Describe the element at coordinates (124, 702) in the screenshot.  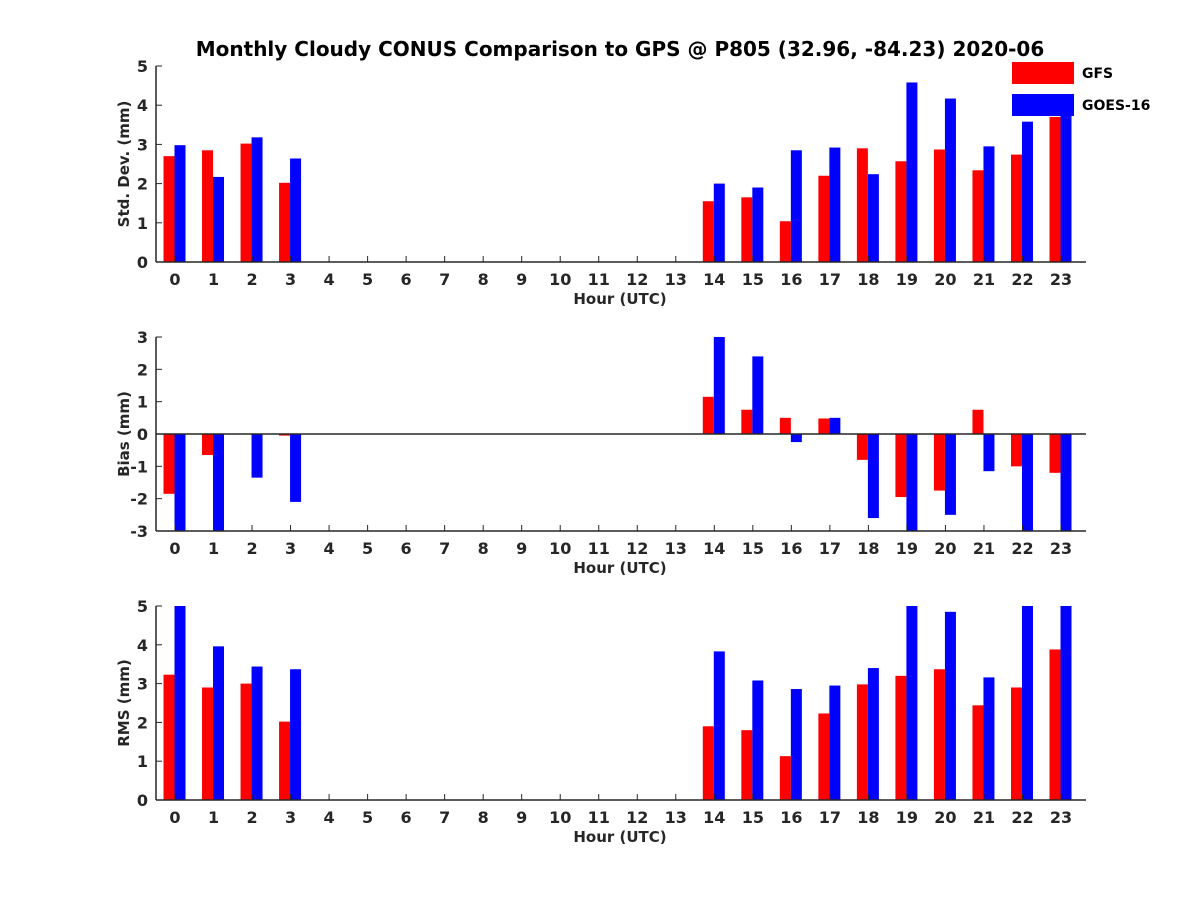
I see `y-axis-label: RMS (mm)` at that location.